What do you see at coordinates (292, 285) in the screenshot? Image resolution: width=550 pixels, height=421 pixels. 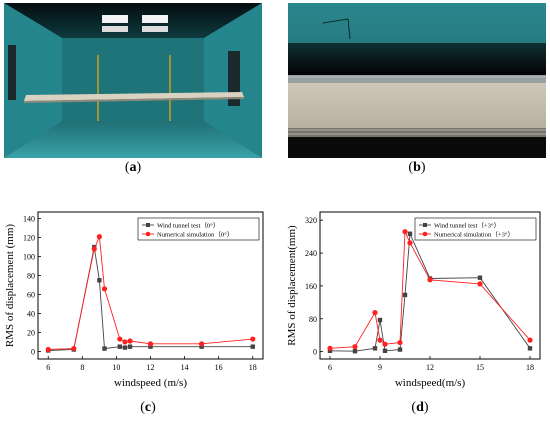 I see `y-axis-label: RMS of displacement(mm)` at bounding box center [292, 285].